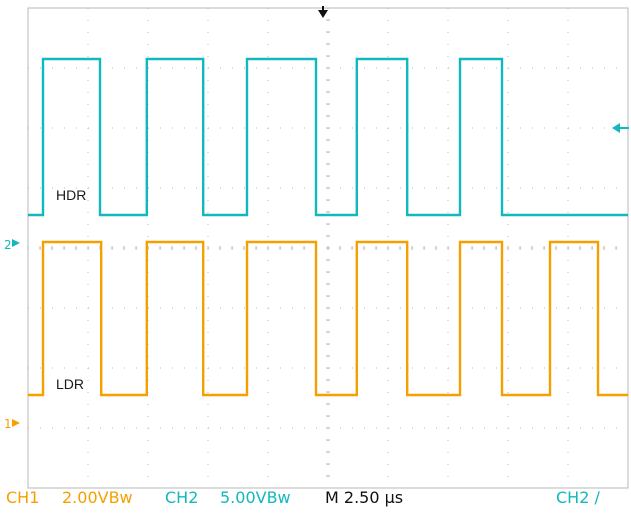  Describe the element at coordinates (71, 195) in the screenshot. I see `series-label-hdr: HDR` at that location.